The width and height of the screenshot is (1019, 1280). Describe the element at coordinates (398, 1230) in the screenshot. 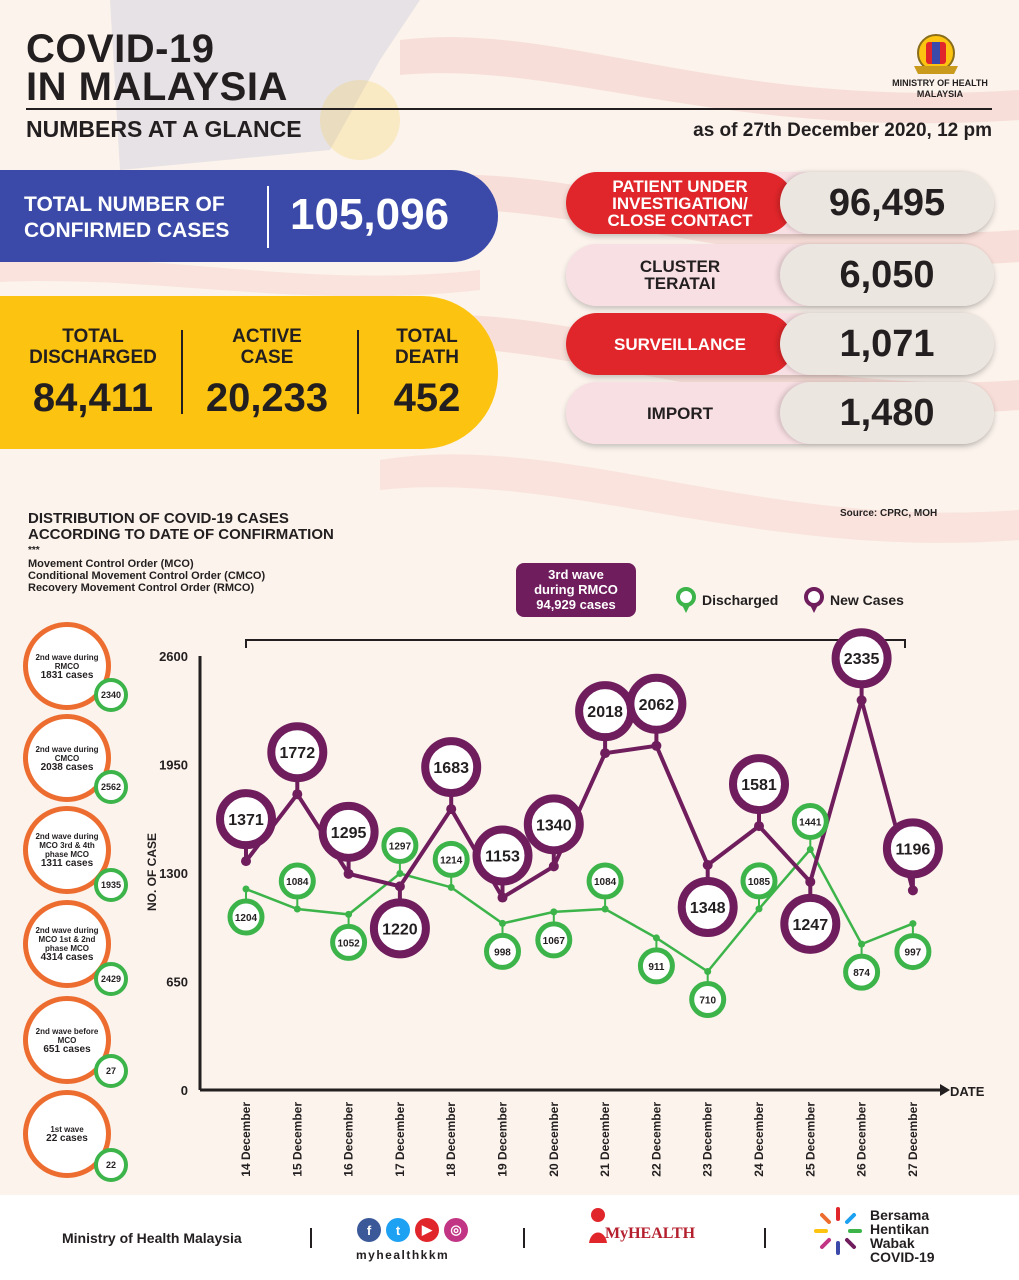

I see `twitter-icon: t` at that location.